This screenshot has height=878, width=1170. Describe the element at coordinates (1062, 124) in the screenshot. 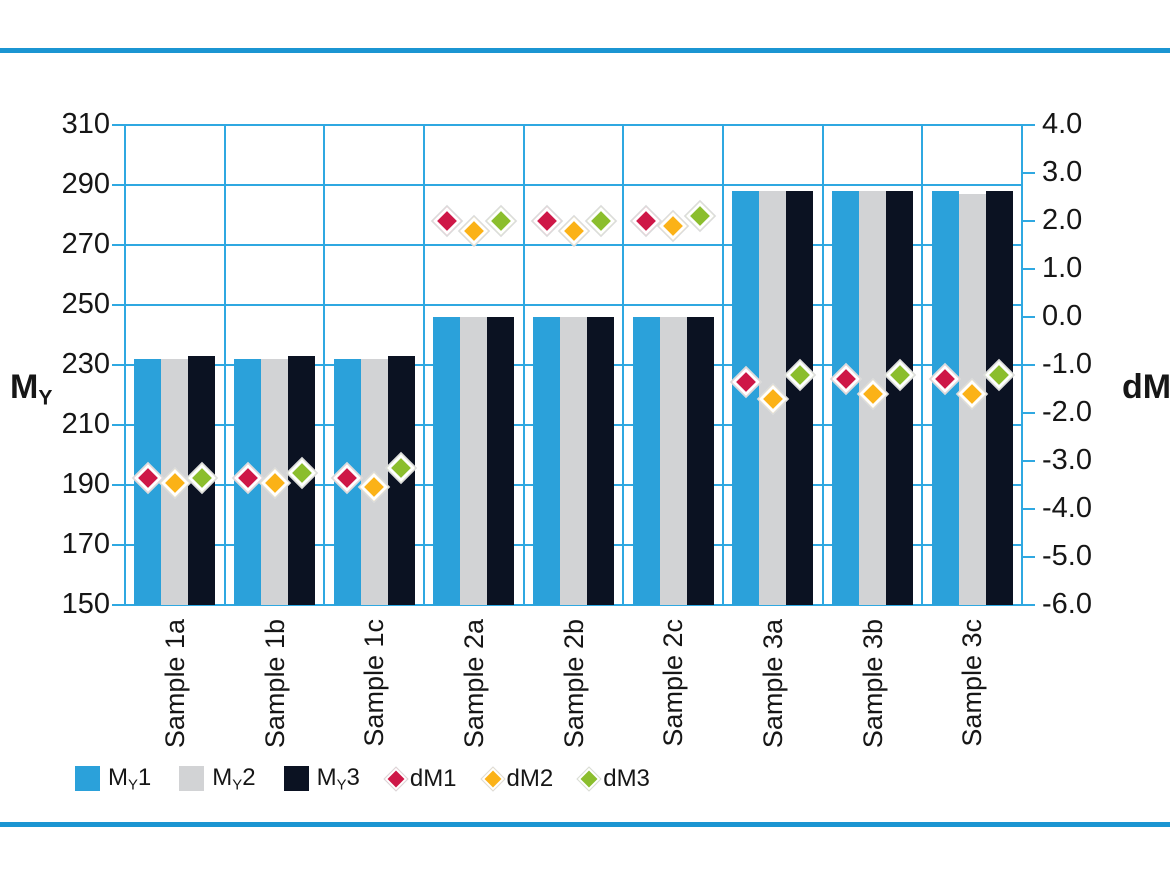

I see `right-axis-tick-label: 4.0` at that location.